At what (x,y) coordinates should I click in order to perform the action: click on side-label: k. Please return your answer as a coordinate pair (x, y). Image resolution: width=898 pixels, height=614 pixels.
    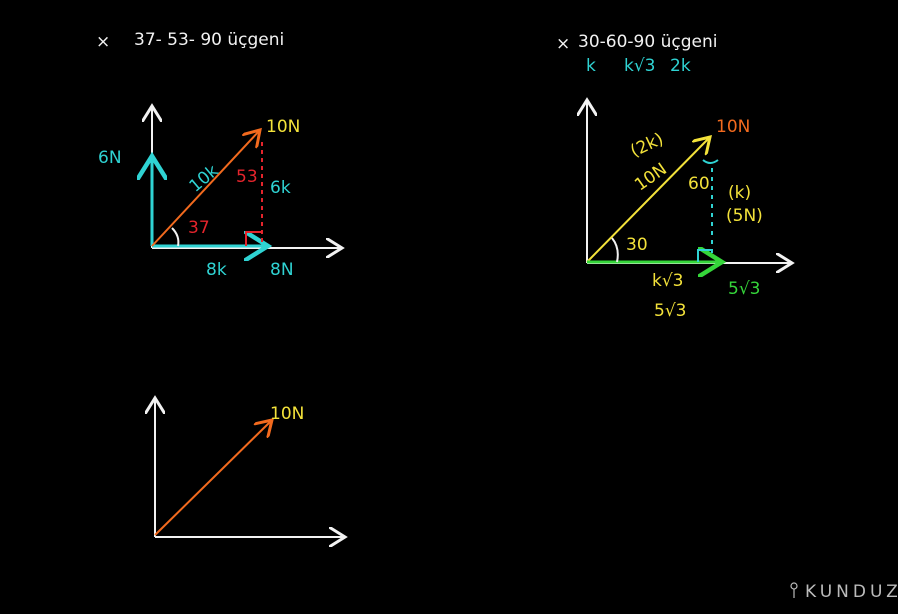
    Looking at the image, I should click on (591, 66).